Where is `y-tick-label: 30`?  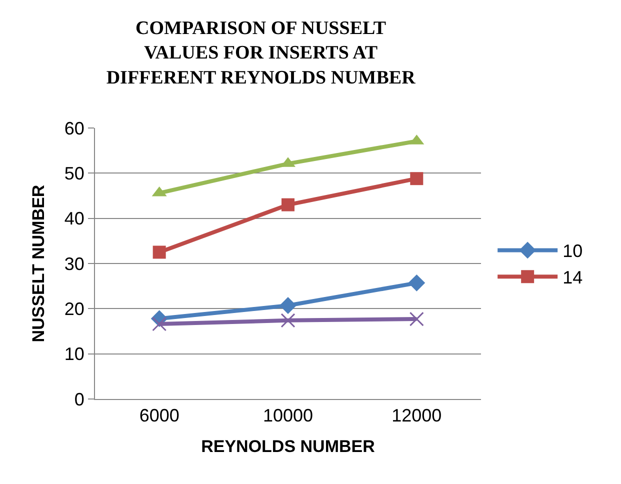
y-tick-label: 30 is located at coordinates (74, 264).